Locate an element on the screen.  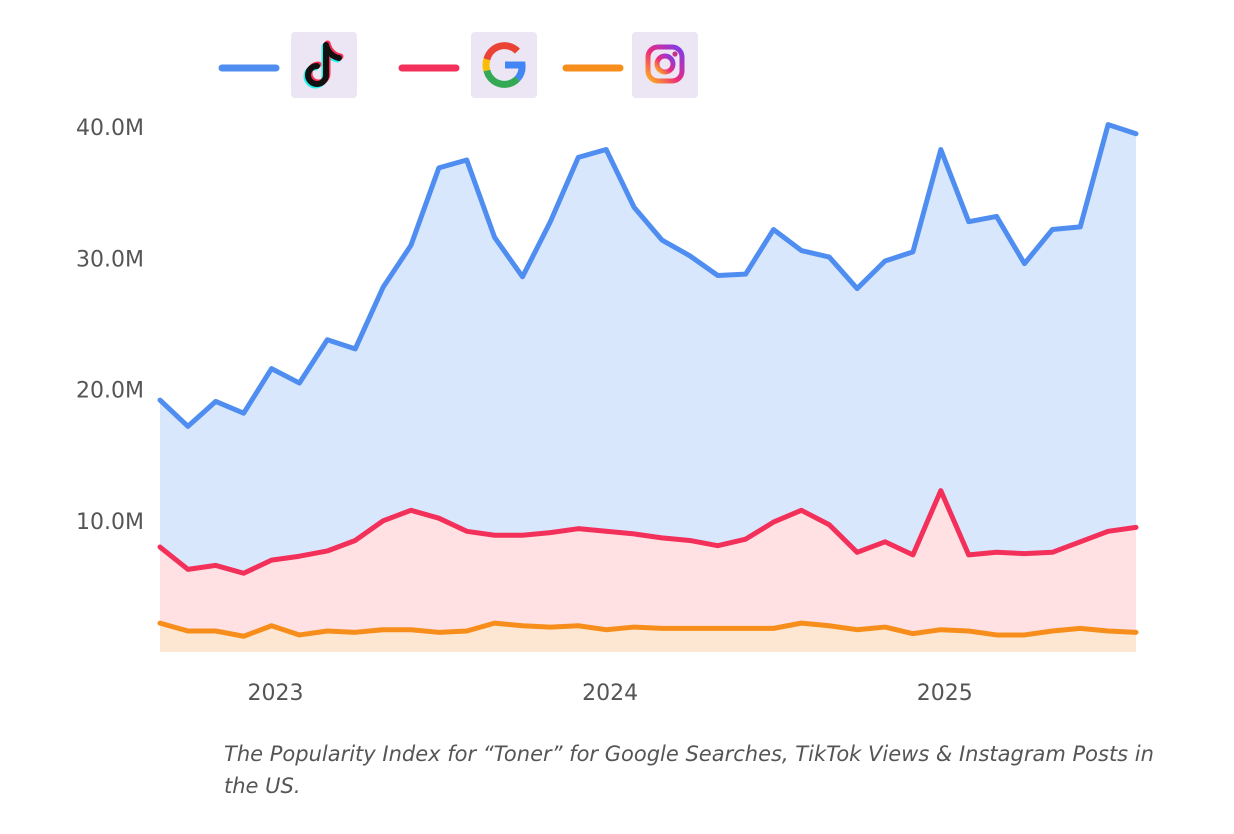
instagram-icon is located at coordinates (665, 64).